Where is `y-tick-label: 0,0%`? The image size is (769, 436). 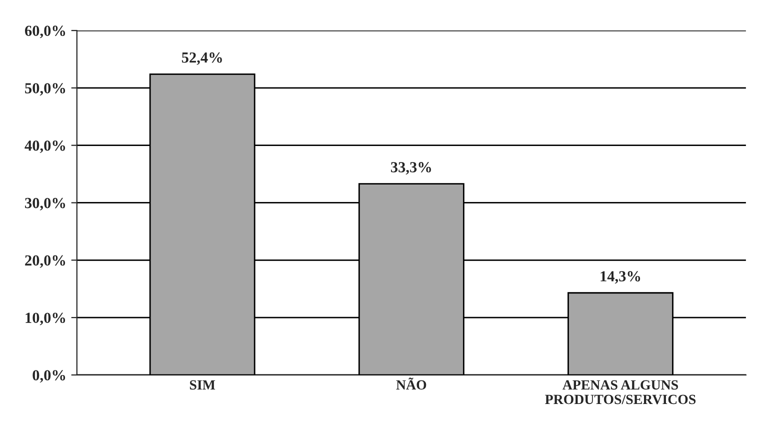
y-tick-label: 0,0% is located at coordinates (49, 376).